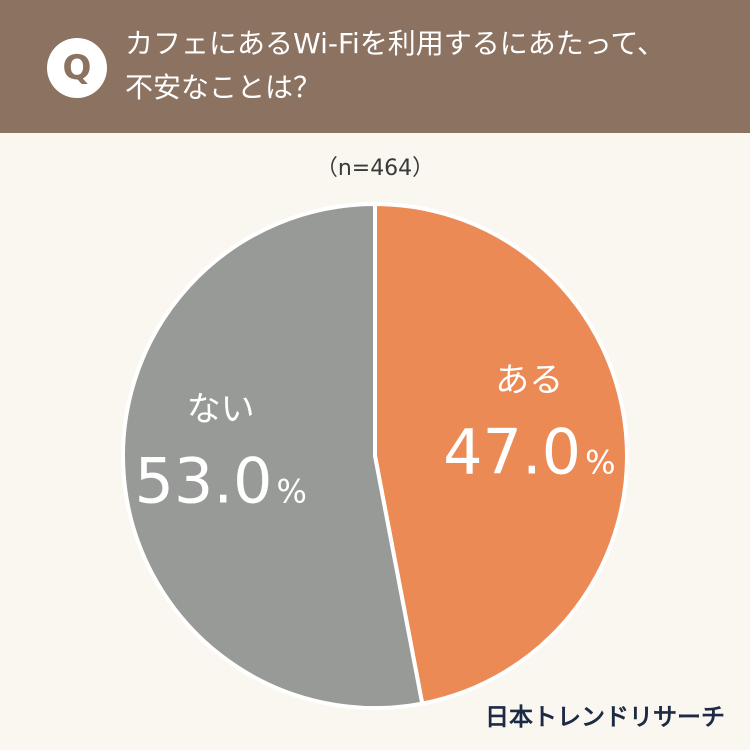  I want to click on slice-label-nai: ない, so click(221, 410).